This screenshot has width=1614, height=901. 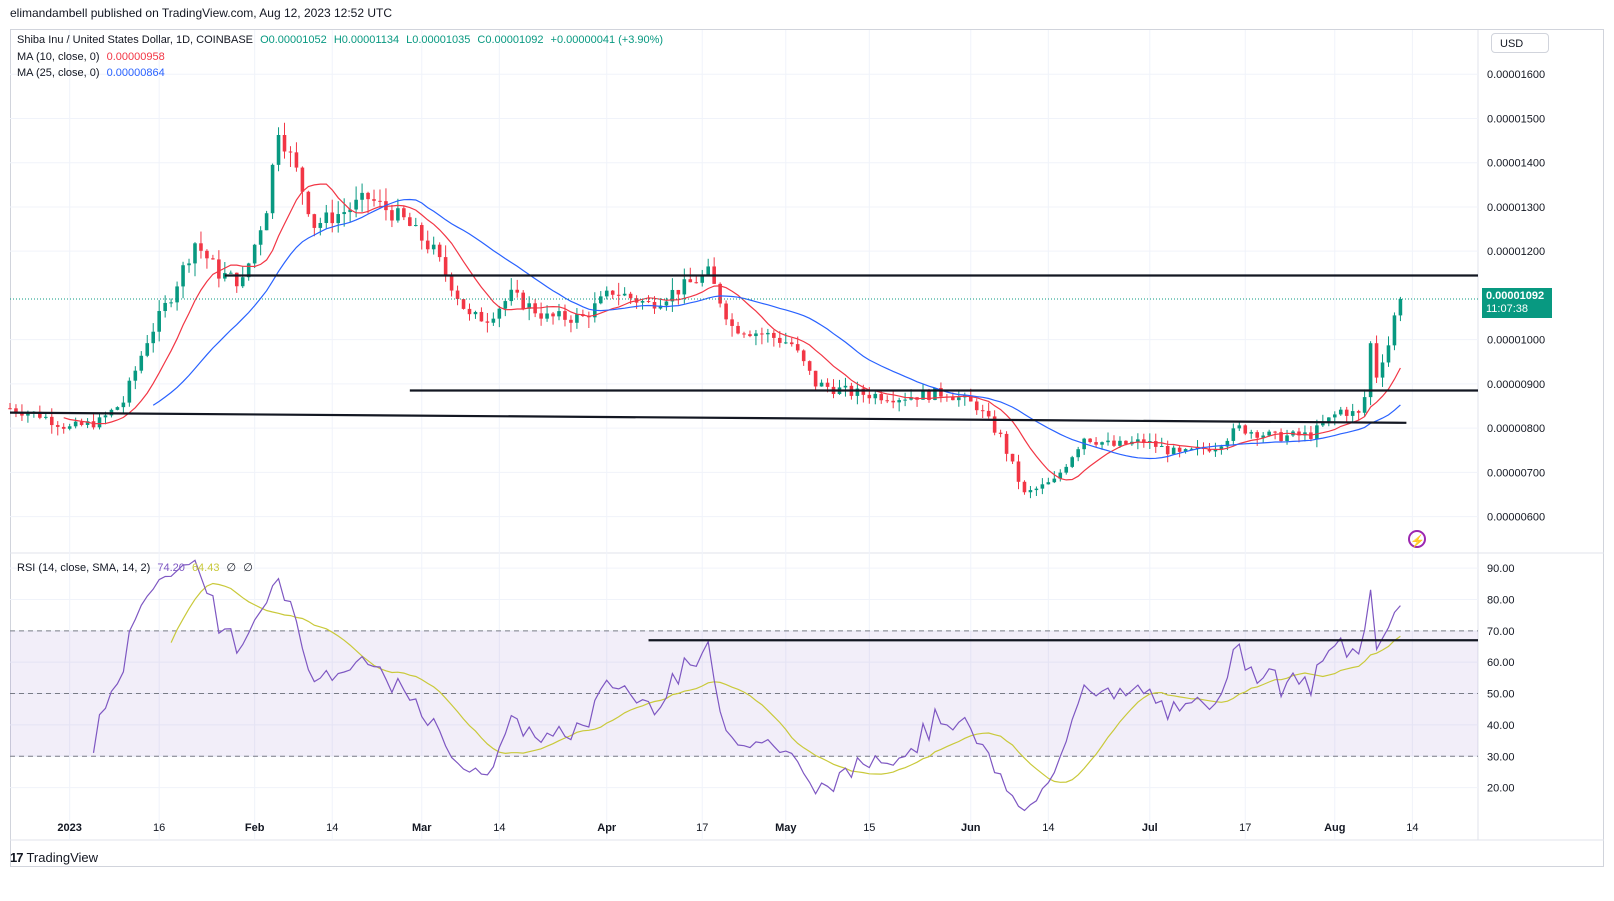 I want to click on ma25-label: MA (25, close, 0), so click(x=58, y=73).